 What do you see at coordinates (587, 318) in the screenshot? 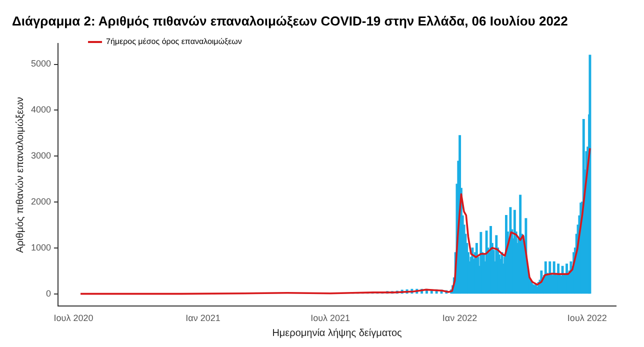
I see `x-tick-label: Ιουλ 2022` at bounding box center [587, 318].